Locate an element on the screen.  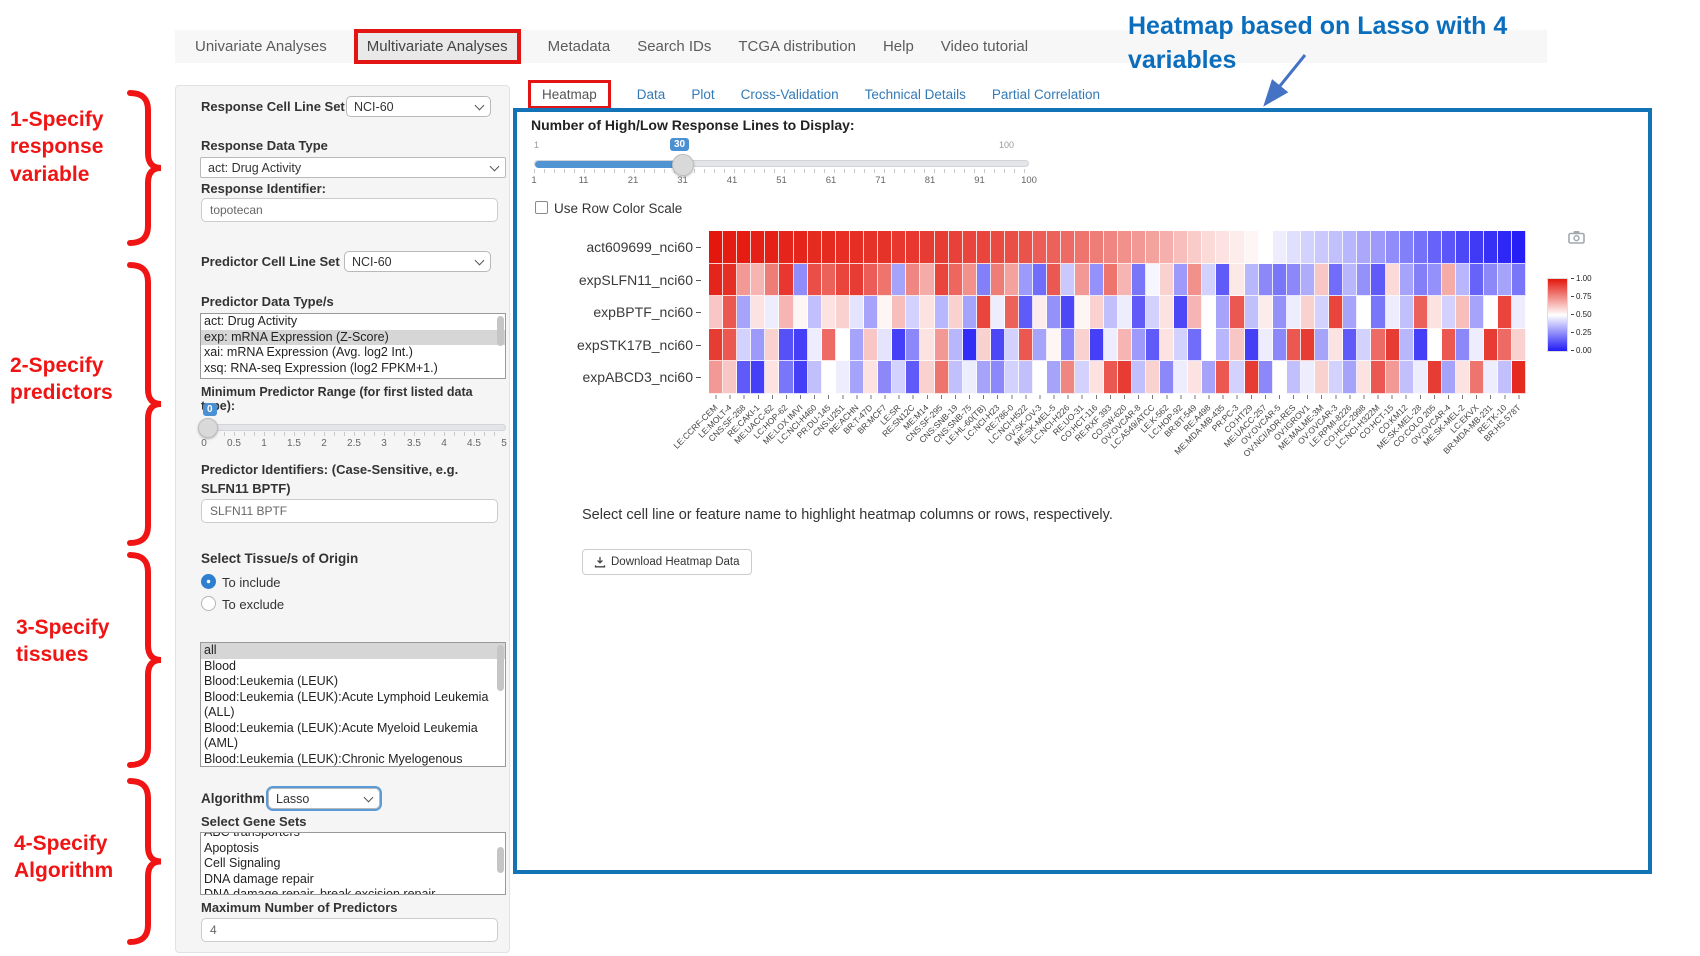
nav-item-multivariate-analyses: Multivariate Analyses is located at coordinates (437, 46).